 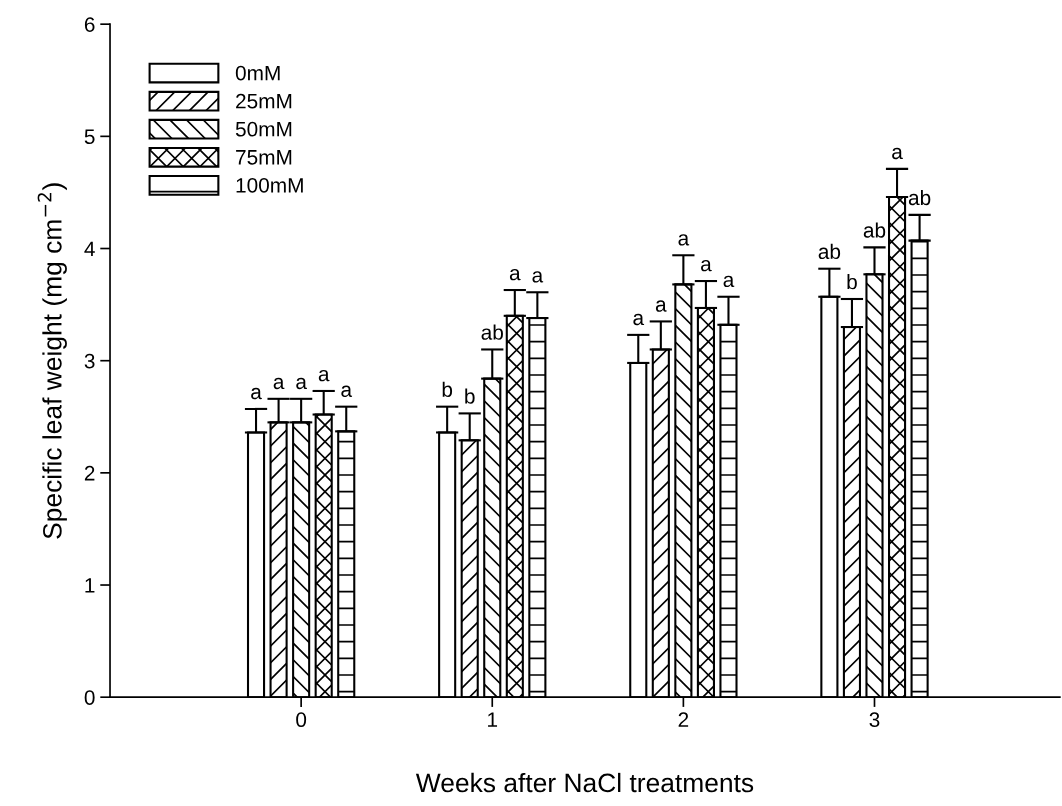 What do you see at coordinates (264, 157) in the screenshot?
I see `legend-label: 75mM` at bounding box center [264, 157].